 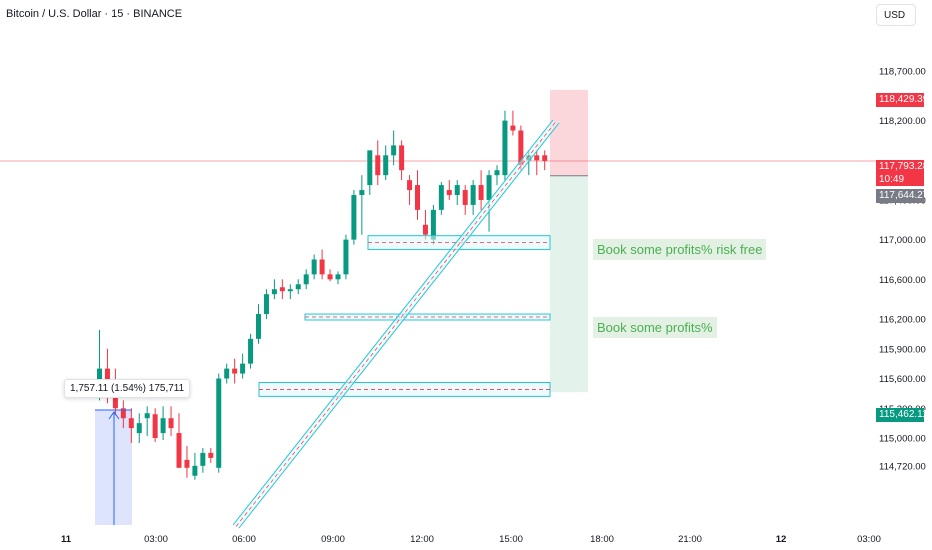 I want to click on x-axis-tick-1: 03:00, so click(x=156, y=539).